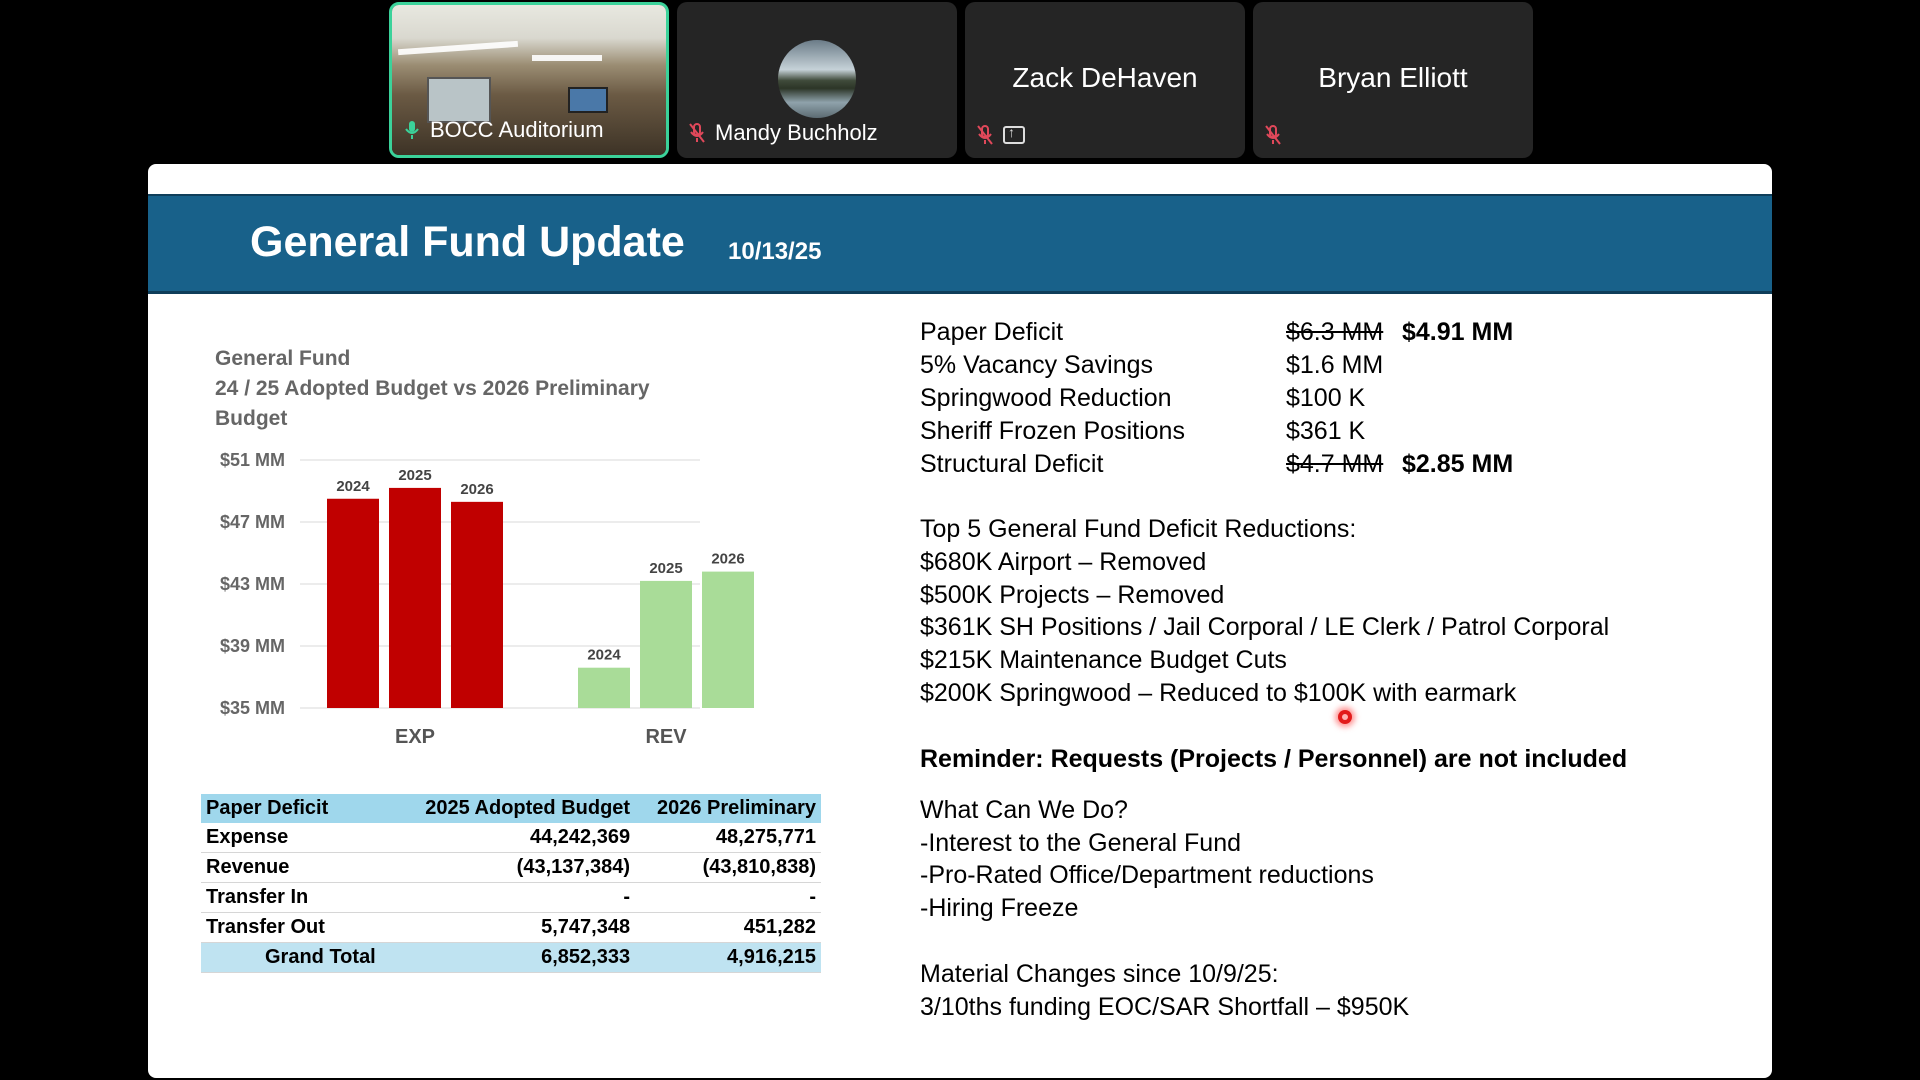 This screenshot has height=1080, width=1920. I want to click on summary-value: $100 K, so click(1326, 398).